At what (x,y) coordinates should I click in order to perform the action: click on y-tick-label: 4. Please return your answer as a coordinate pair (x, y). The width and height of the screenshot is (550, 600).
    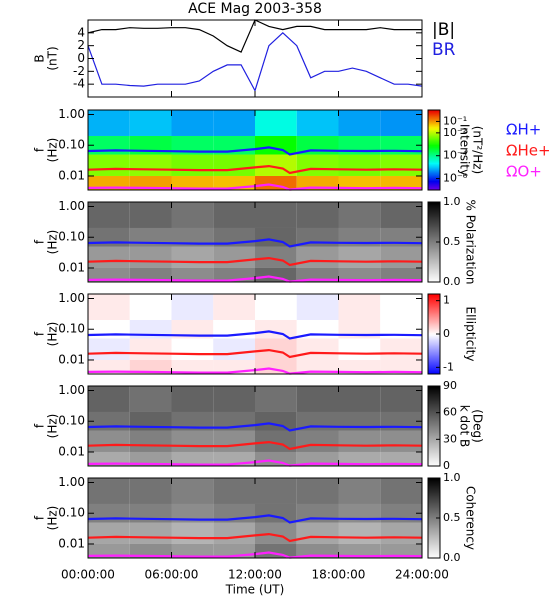
    Looking at the image, I should click on (81, 32).